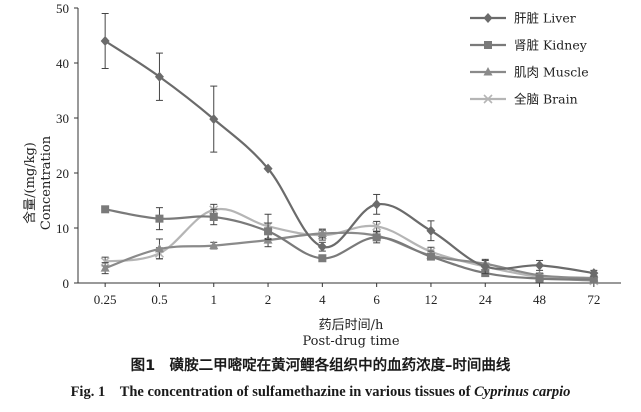 The width and height of the screenshot is (641, 412). I want to click on x-axis-label-en: Post-drug time, so click(350, 341).